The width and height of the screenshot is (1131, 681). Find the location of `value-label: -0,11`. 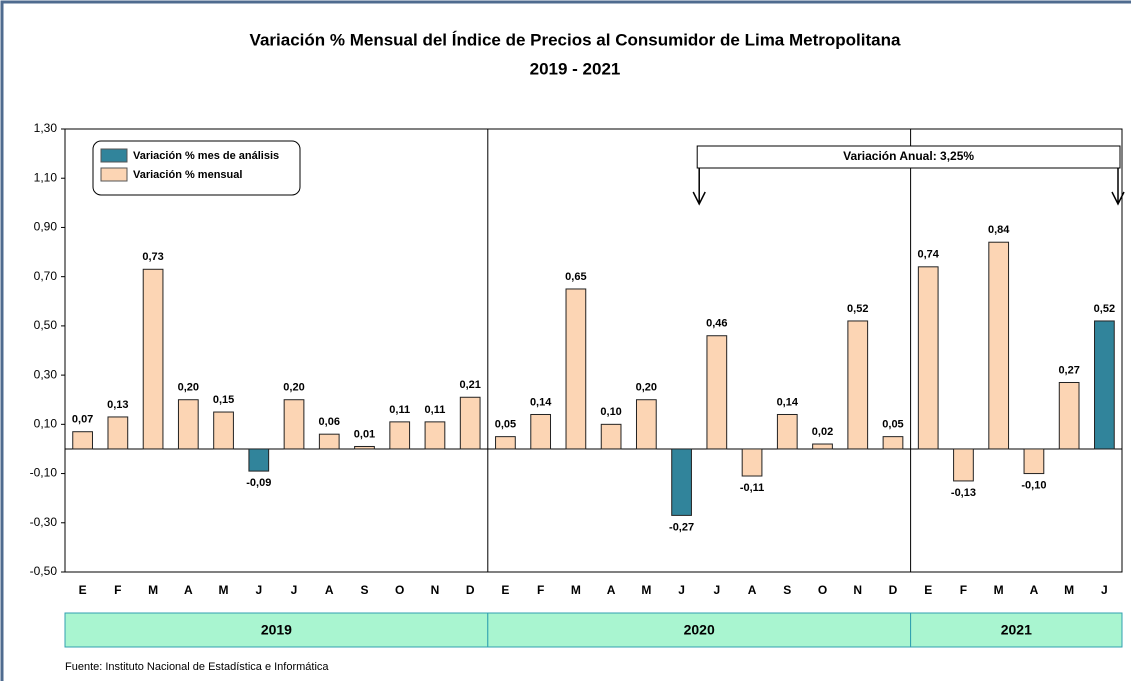

value-label: -0,11 is located at coordinates (752, 488).